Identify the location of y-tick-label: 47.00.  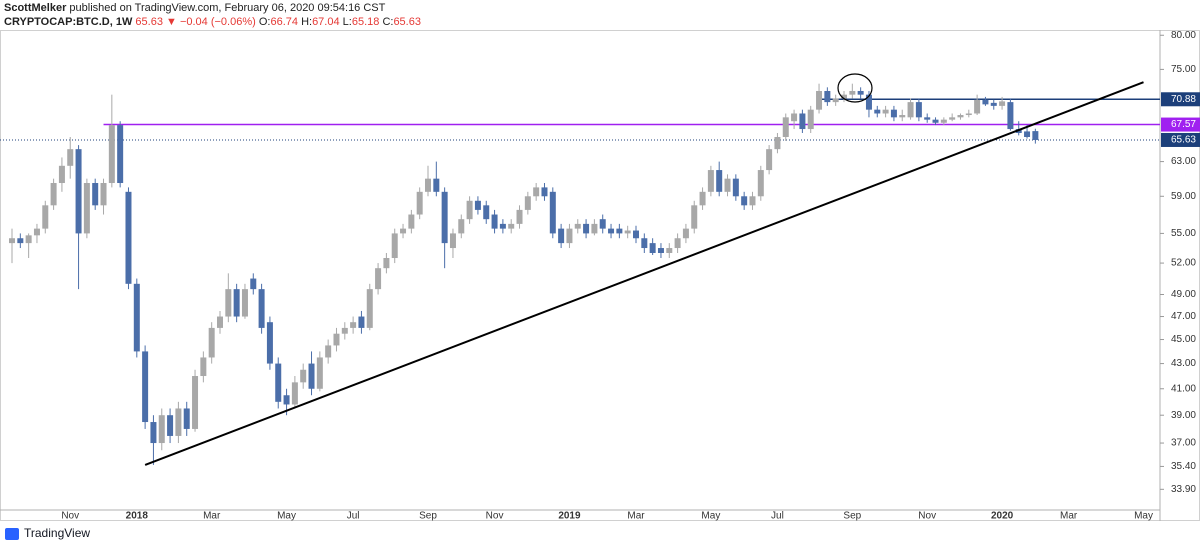
(1183, 316).